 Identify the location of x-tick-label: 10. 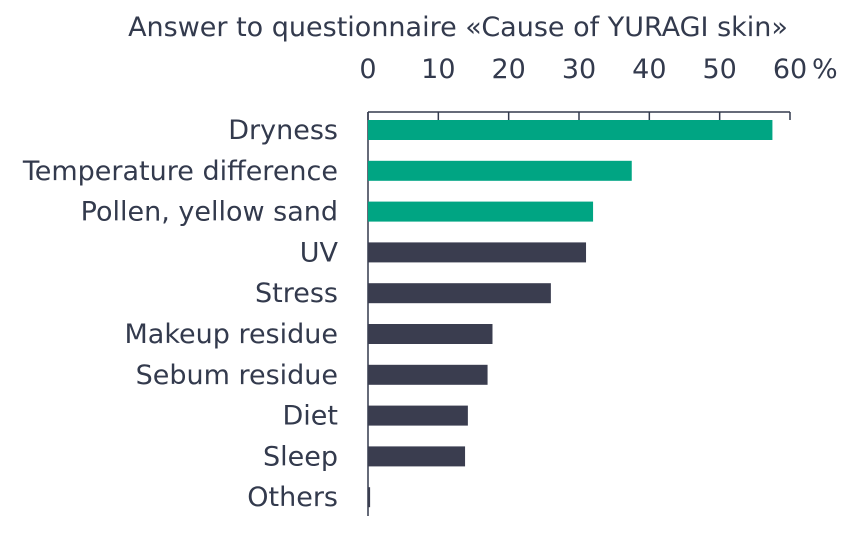
(438, 69).